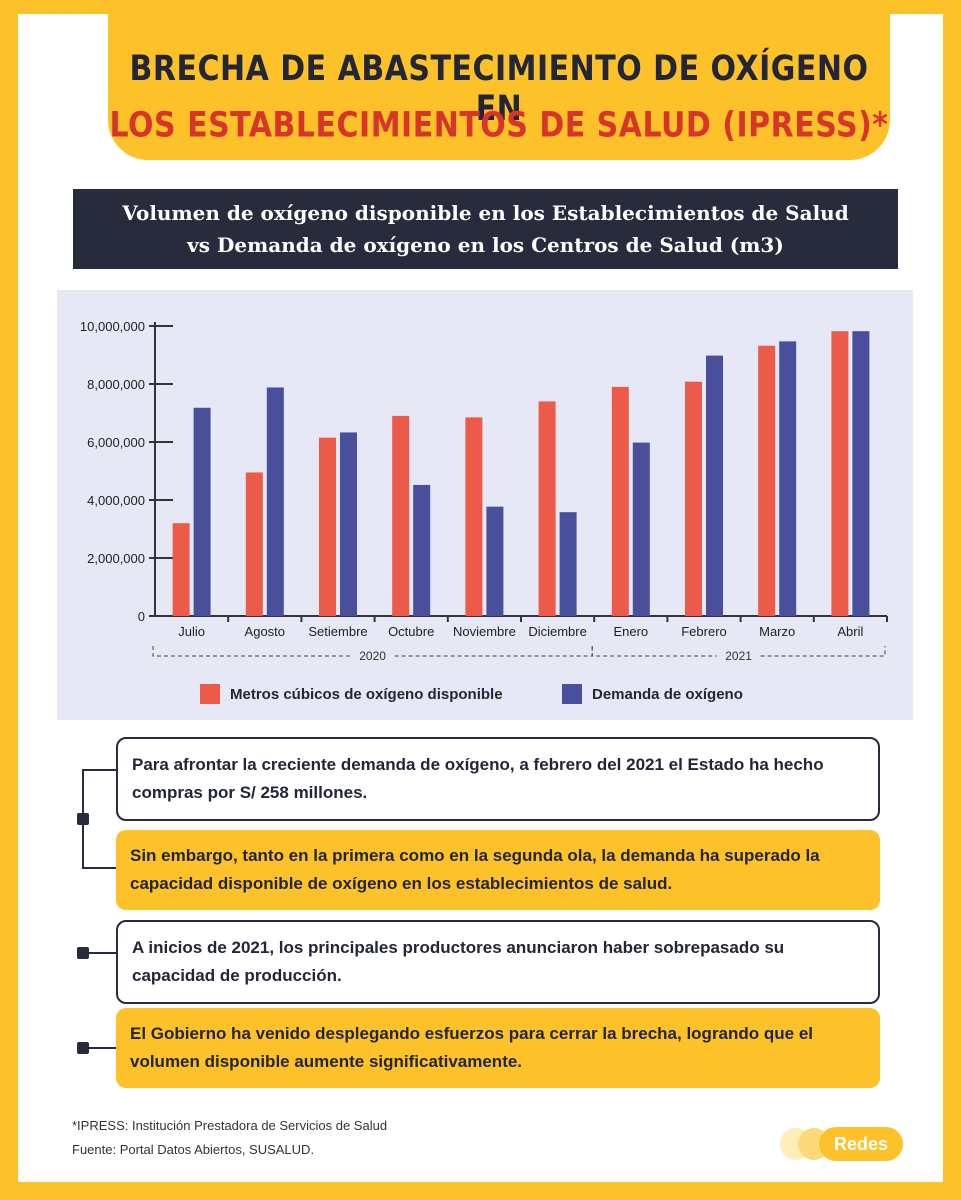  Describe the element at coordinates (499, 125) in the screenshot. I see `title-line-2: los establecimientos de salud (IPRESS)*` at that location.